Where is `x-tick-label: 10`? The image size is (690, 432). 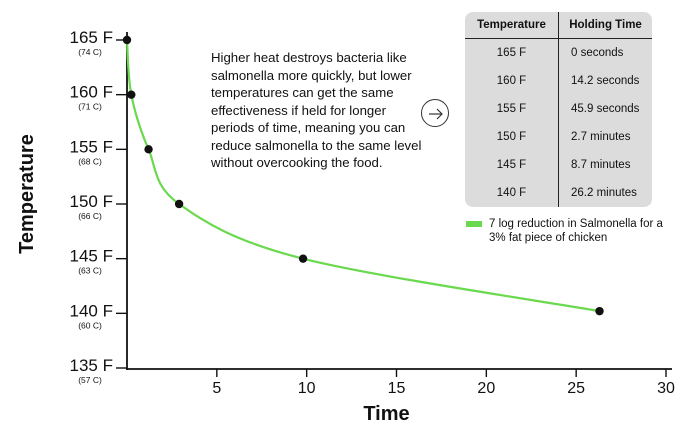 x-tick-label: 10 is located at coordinates (307, 388).